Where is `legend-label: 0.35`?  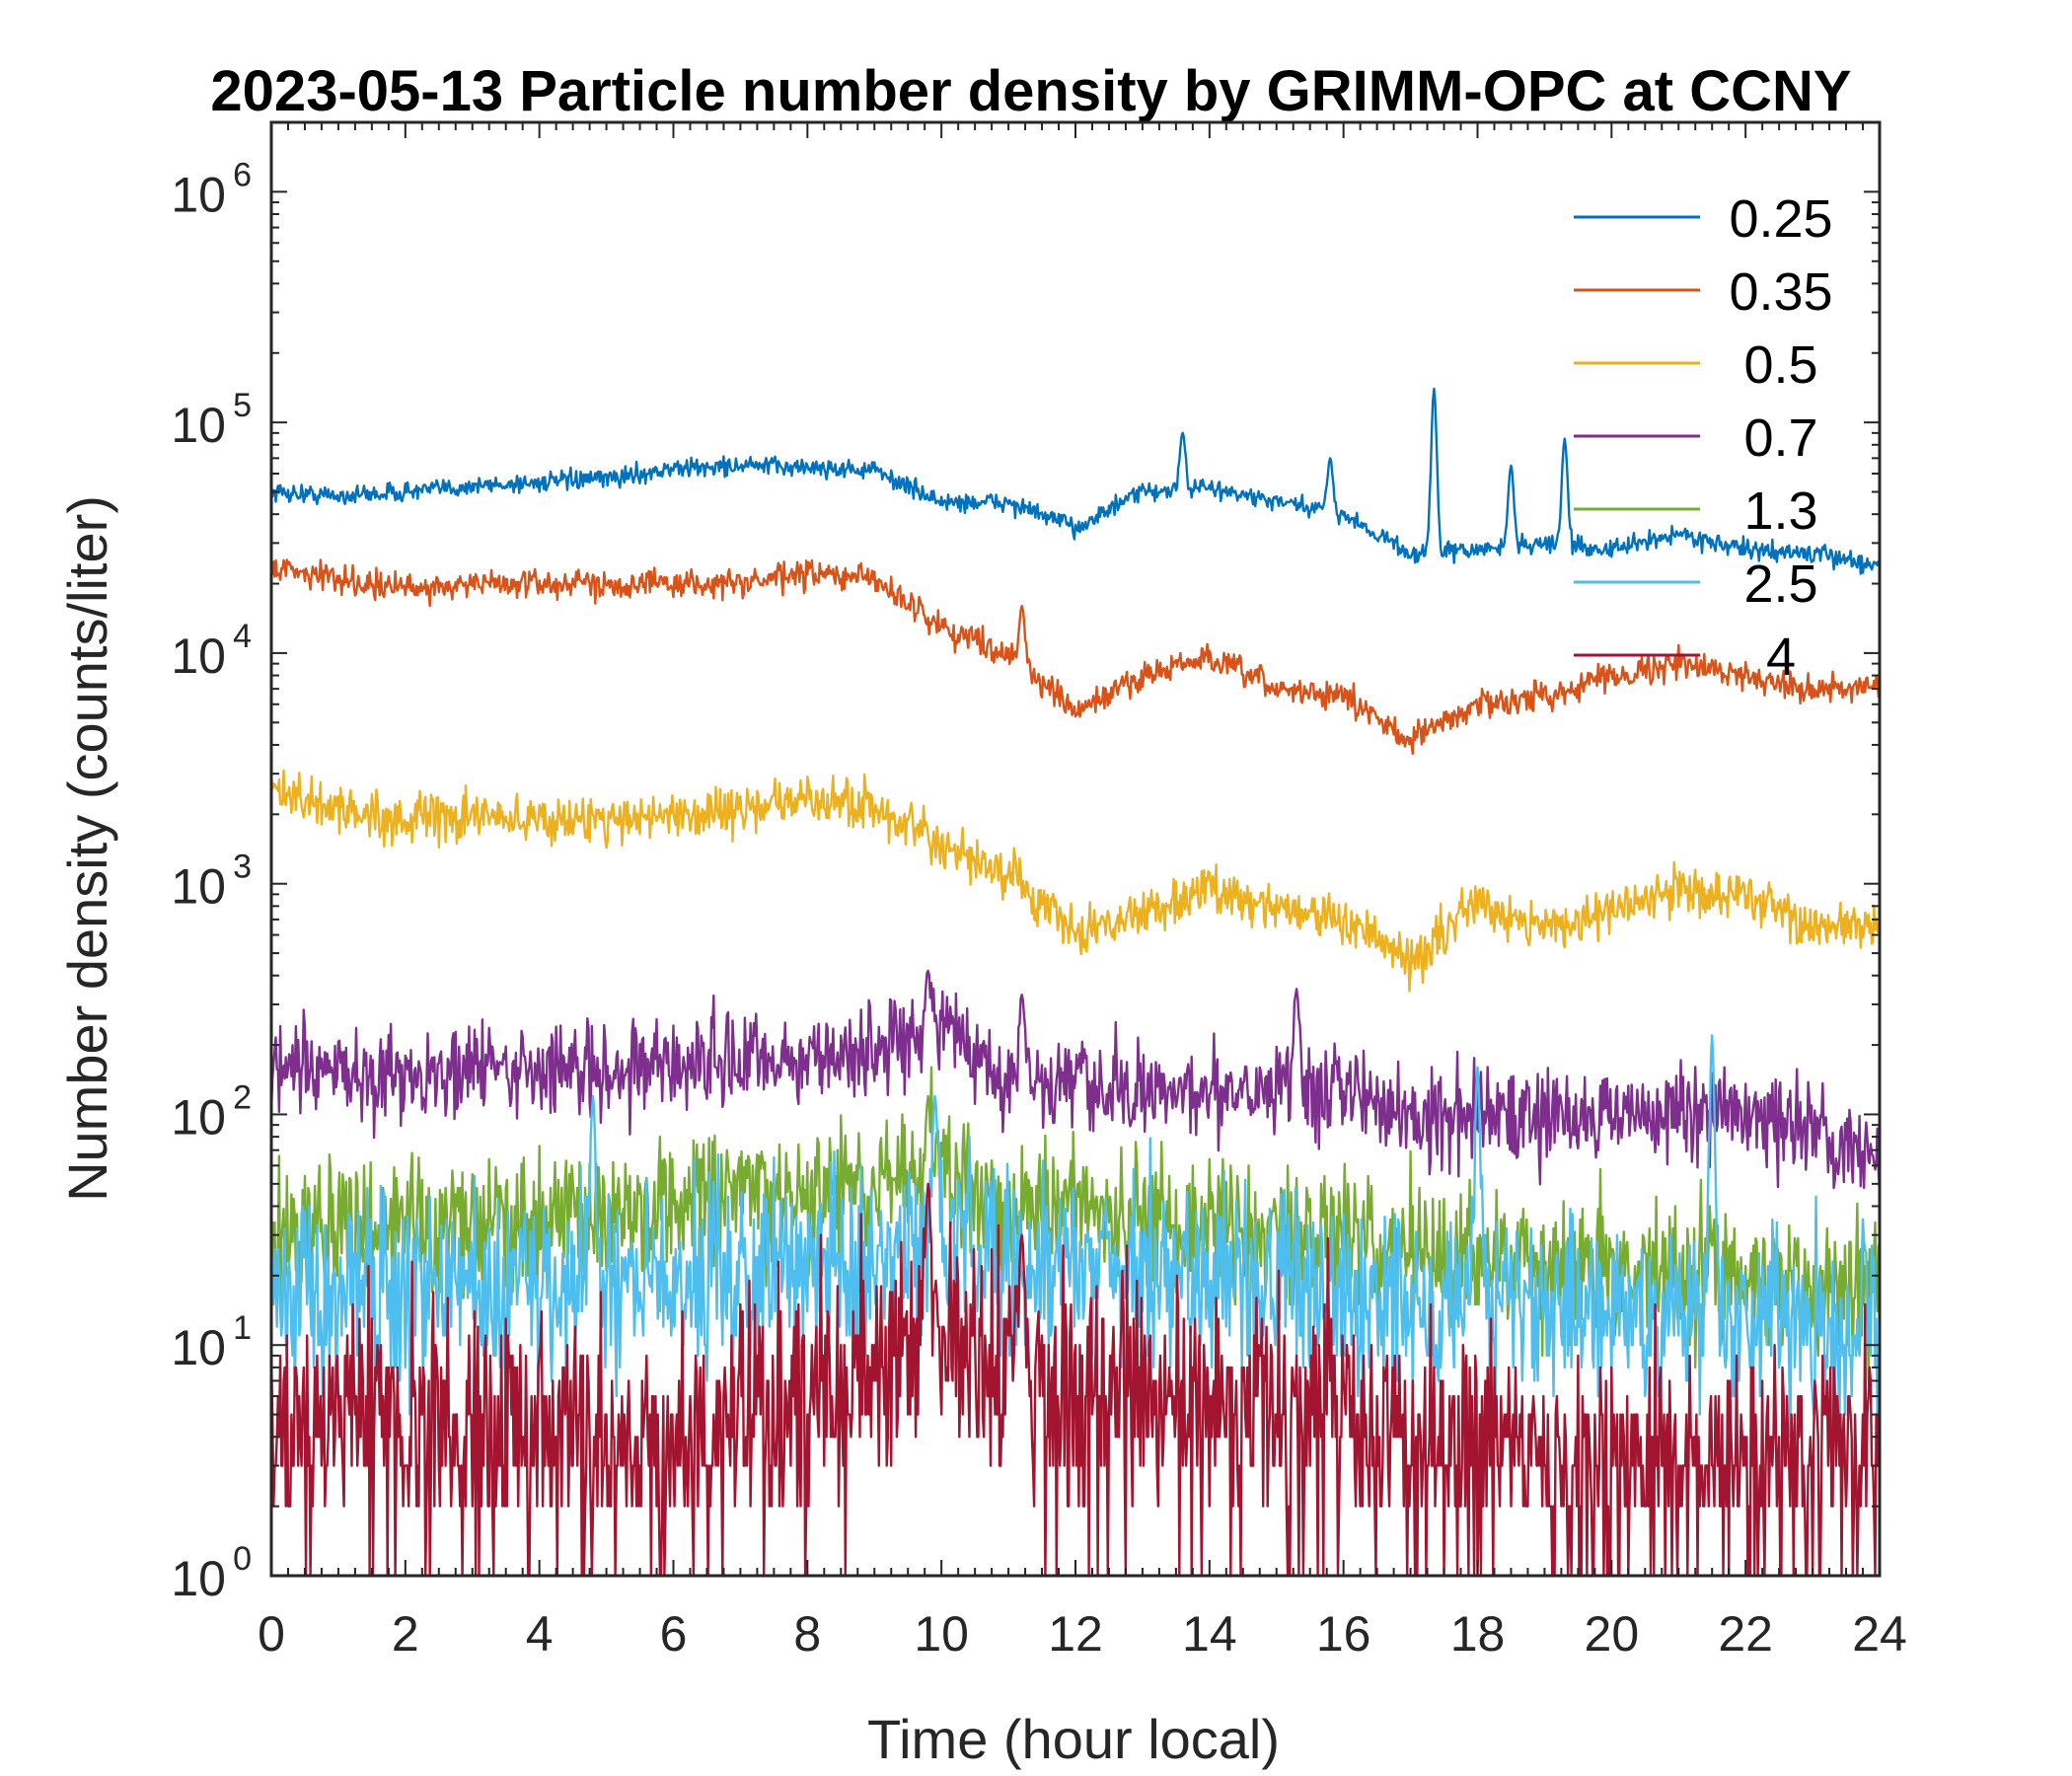
legend-label: 0.35 is located at coordinates (1781, 292).